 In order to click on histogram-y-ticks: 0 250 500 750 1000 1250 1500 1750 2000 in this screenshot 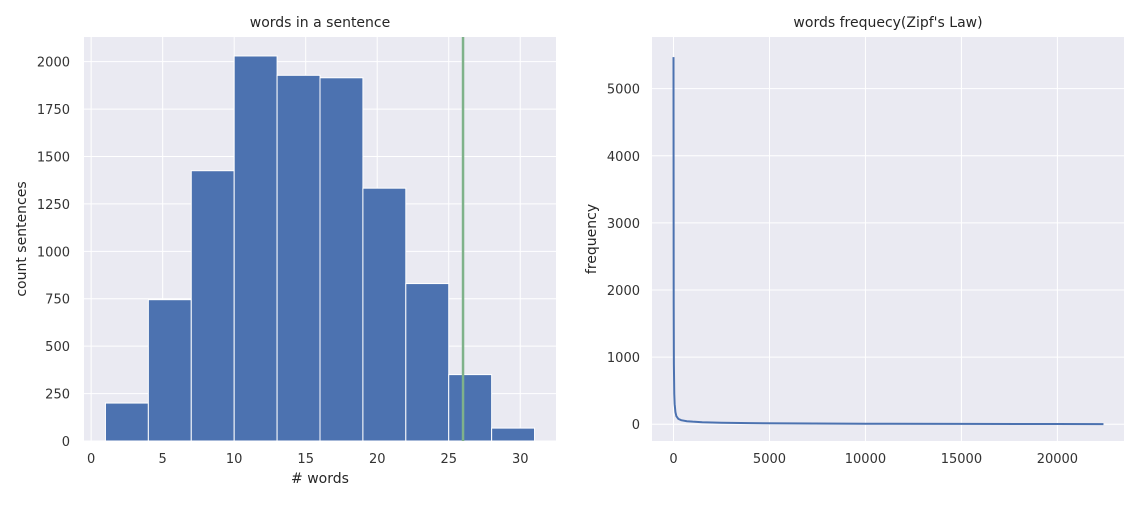, I will do `click(53, 253)`.